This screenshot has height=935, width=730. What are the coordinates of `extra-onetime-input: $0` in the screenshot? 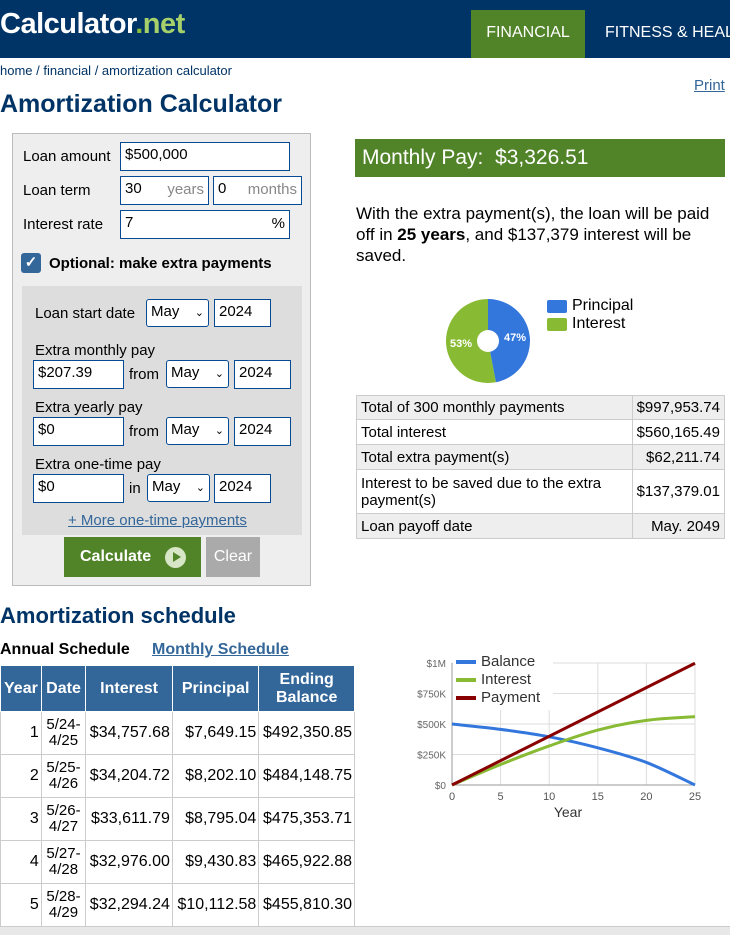 It's located at (78, 488).